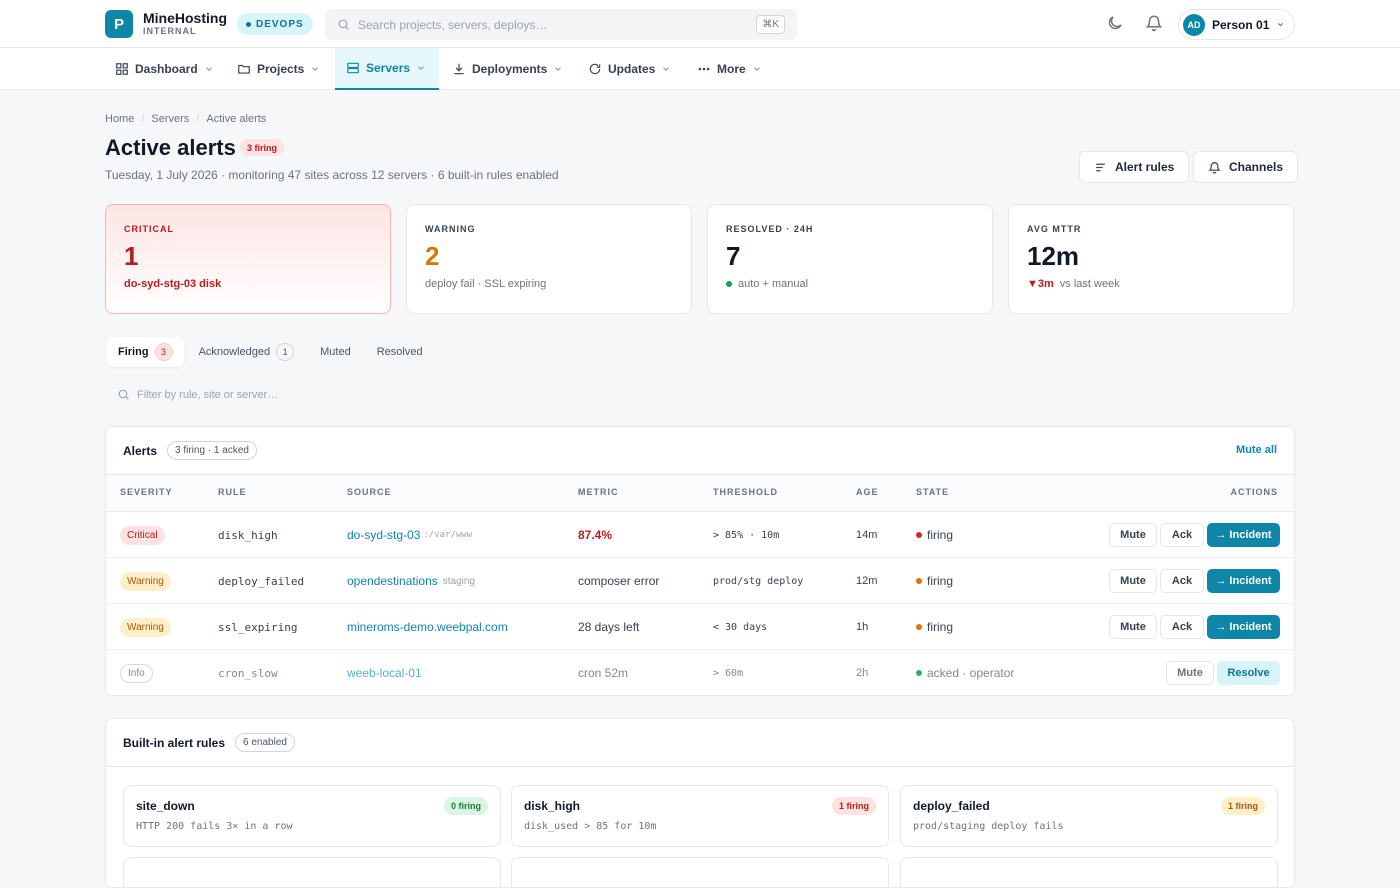  I want to click on breadcrumb-servers: Servers, so click(170, 119).